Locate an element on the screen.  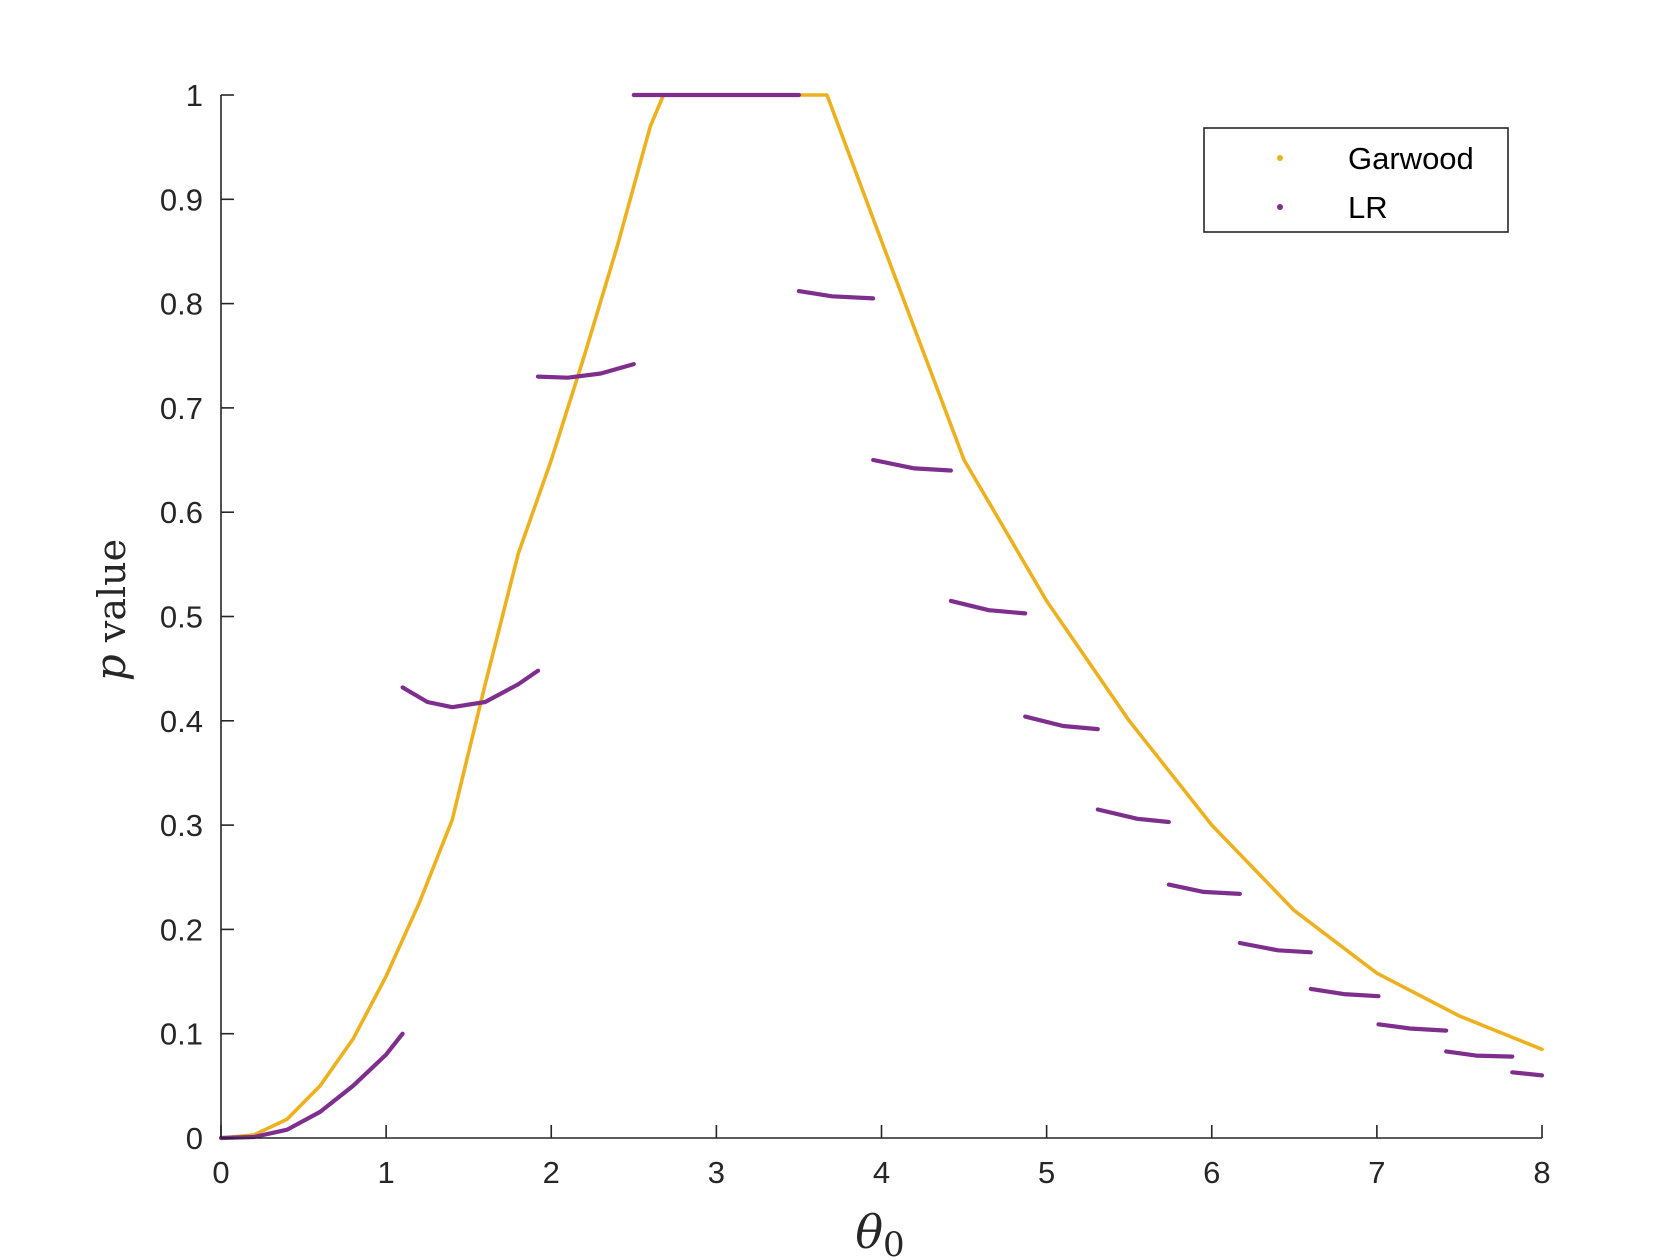
legend-marker-garwood is located at coordinates (1280, 158).